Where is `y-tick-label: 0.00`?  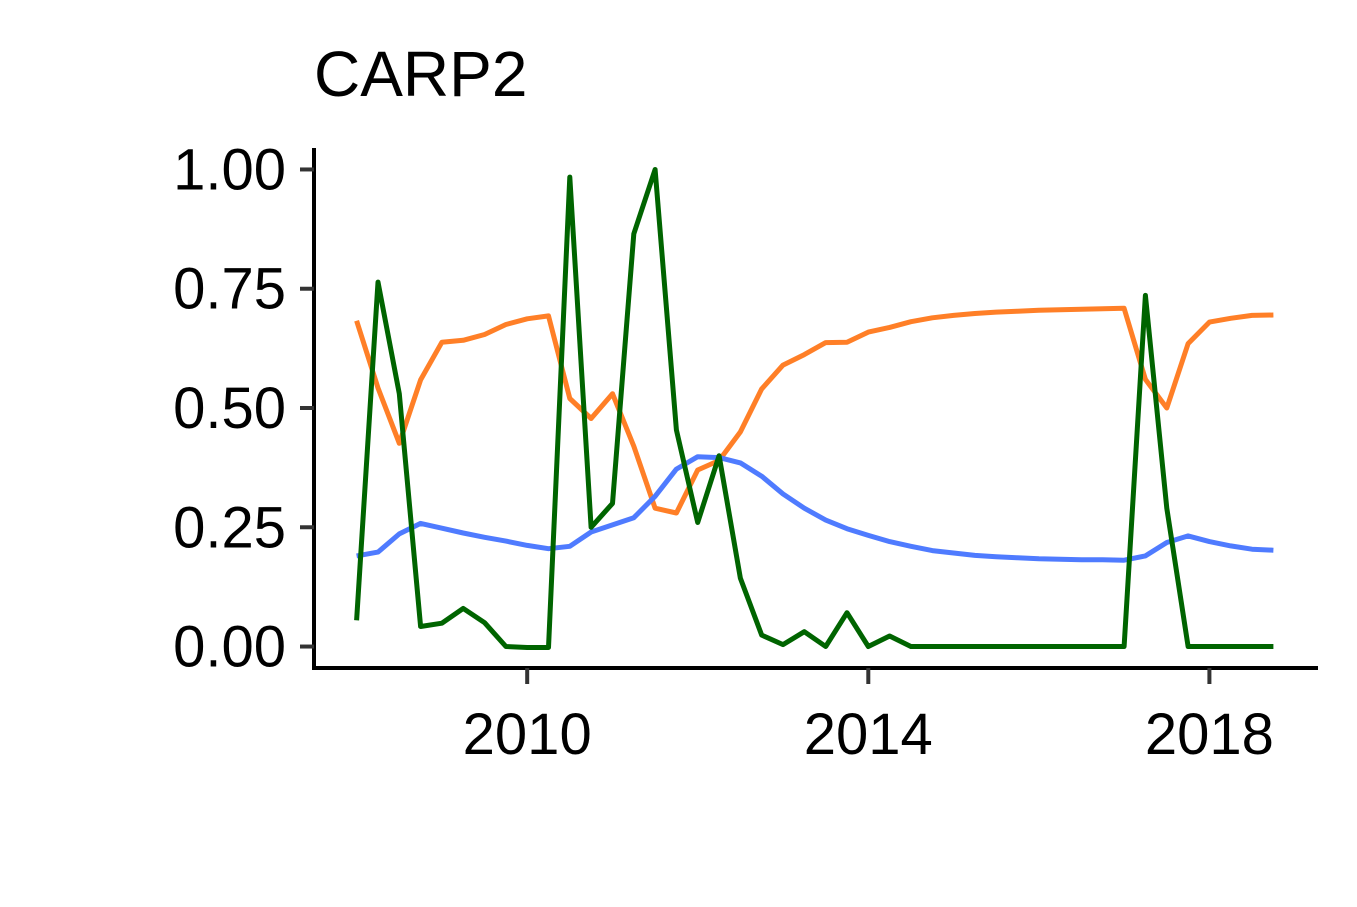 y-tick-label: 0.00 is located at coordinates (229, 647).